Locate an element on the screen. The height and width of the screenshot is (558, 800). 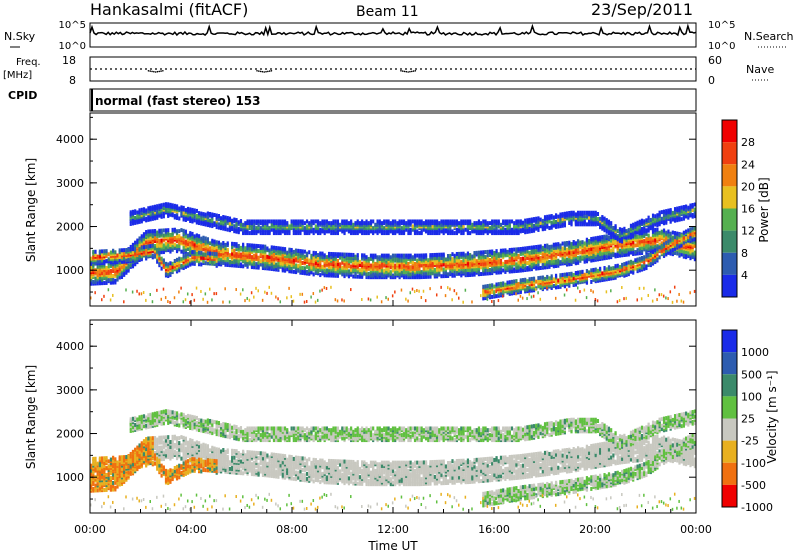
power-heatmap is located at coordinates (393, 253).